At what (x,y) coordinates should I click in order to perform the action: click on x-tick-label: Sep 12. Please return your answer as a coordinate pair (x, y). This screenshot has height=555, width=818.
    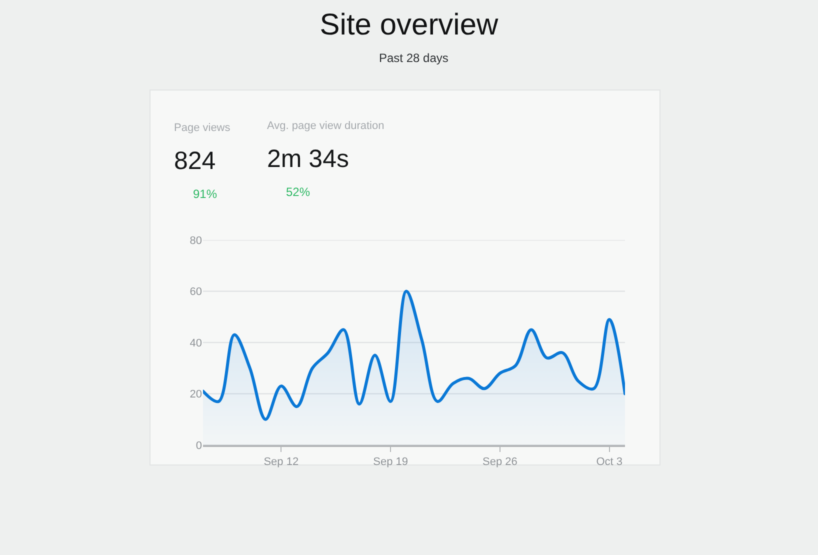
    Looking at the image, I should click on (281, 462).